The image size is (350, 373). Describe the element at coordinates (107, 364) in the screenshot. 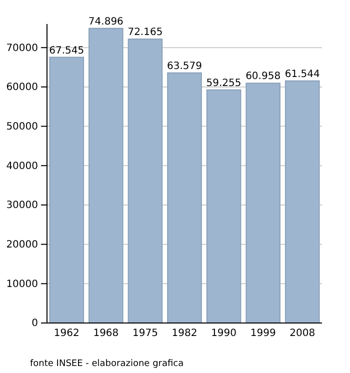

I see `source-note: fonte INSEE - elaborazione grafica` at that location.